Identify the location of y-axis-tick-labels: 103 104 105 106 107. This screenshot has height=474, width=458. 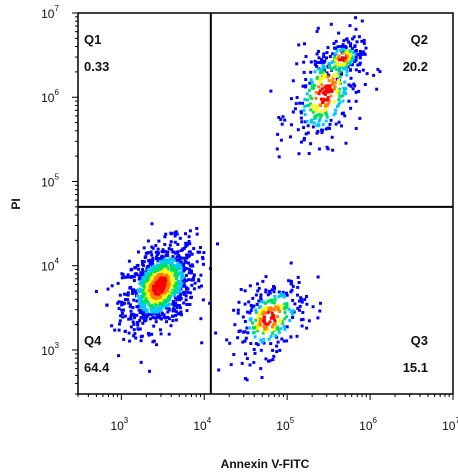
(50, 181).